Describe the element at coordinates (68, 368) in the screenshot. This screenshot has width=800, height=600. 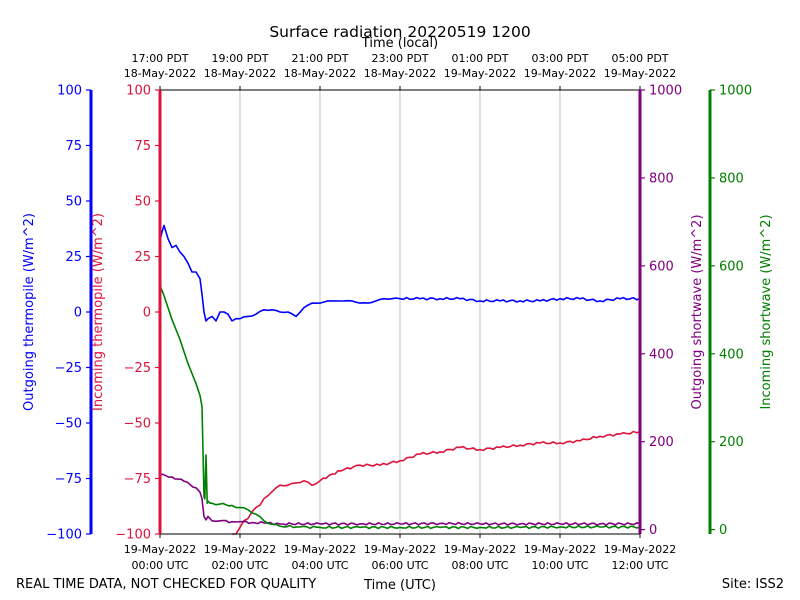
I see `outgoing-thermopile-tick-label: −25` at that location.